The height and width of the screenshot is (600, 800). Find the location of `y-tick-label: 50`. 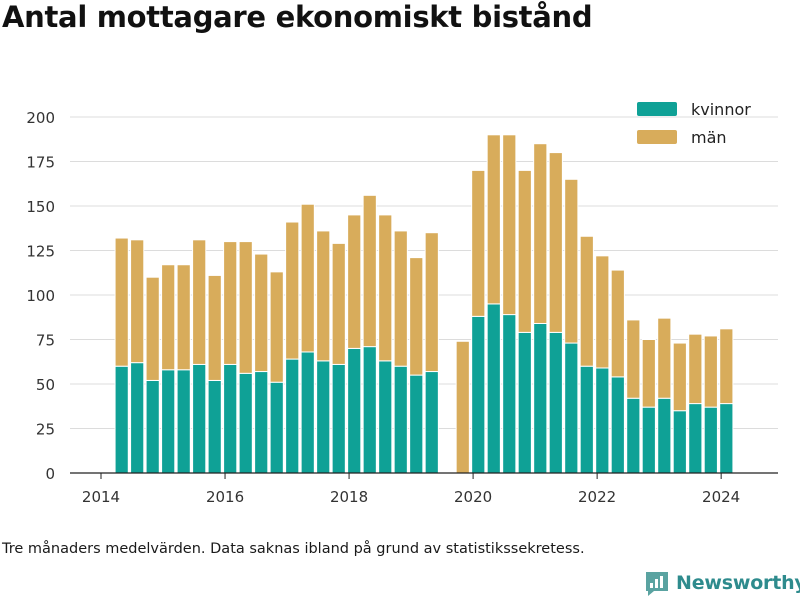

y-tick-label: 50 is located at coordinates (45, 385).